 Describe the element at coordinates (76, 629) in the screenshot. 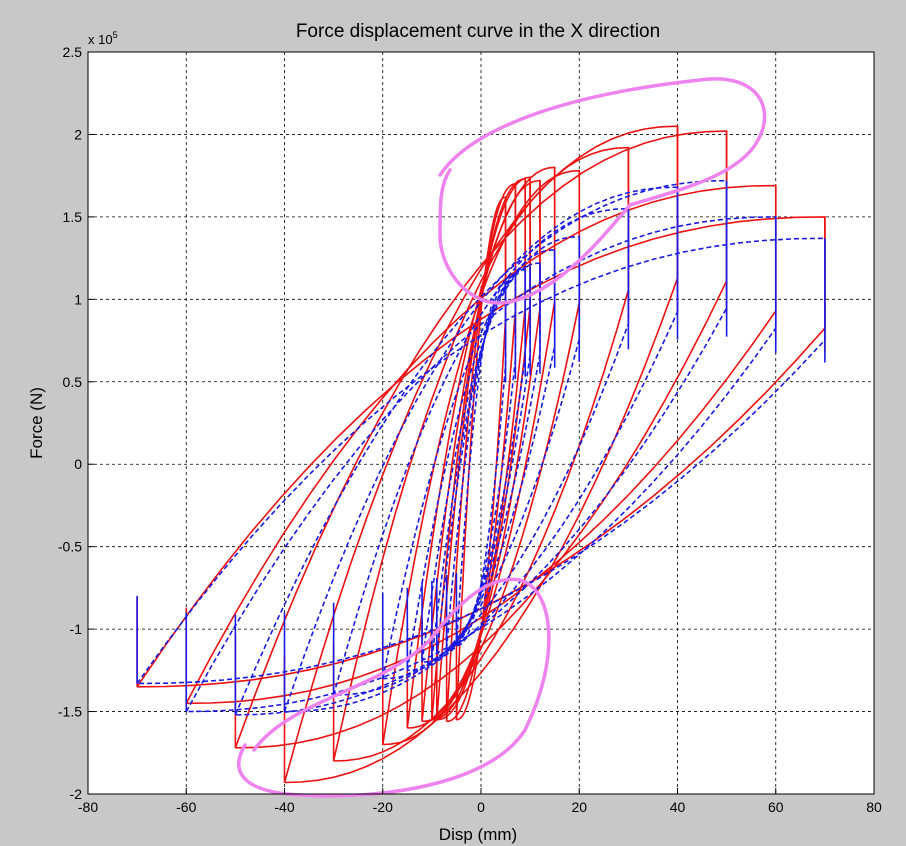

I see `y-tick-label: -1` at that location.